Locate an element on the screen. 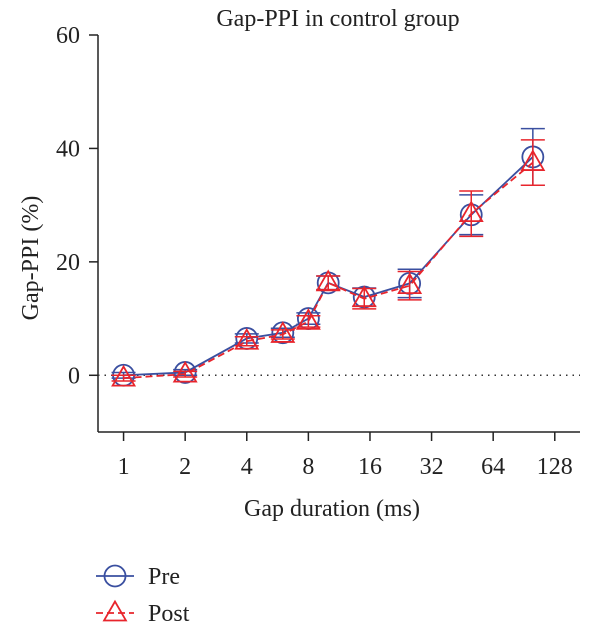  chart-title: Gap-PPI in control group is located at coordinates (337, 19).